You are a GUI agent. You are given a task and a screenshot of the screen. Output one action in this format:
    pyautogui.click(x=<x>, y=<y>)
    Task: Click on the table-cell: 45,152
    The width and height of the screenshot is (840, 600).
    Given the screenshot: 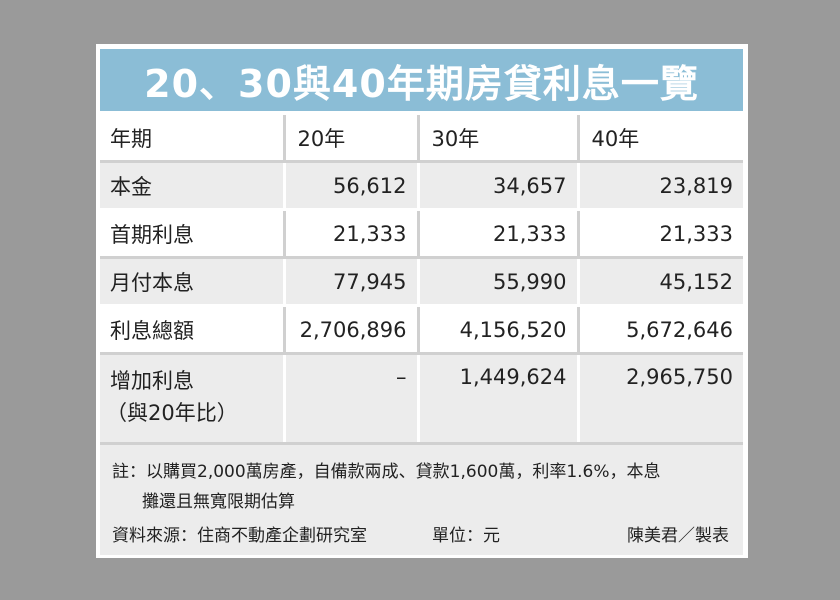 What is the action you would take?
    pyautogui.click(x=660, y=282)
    